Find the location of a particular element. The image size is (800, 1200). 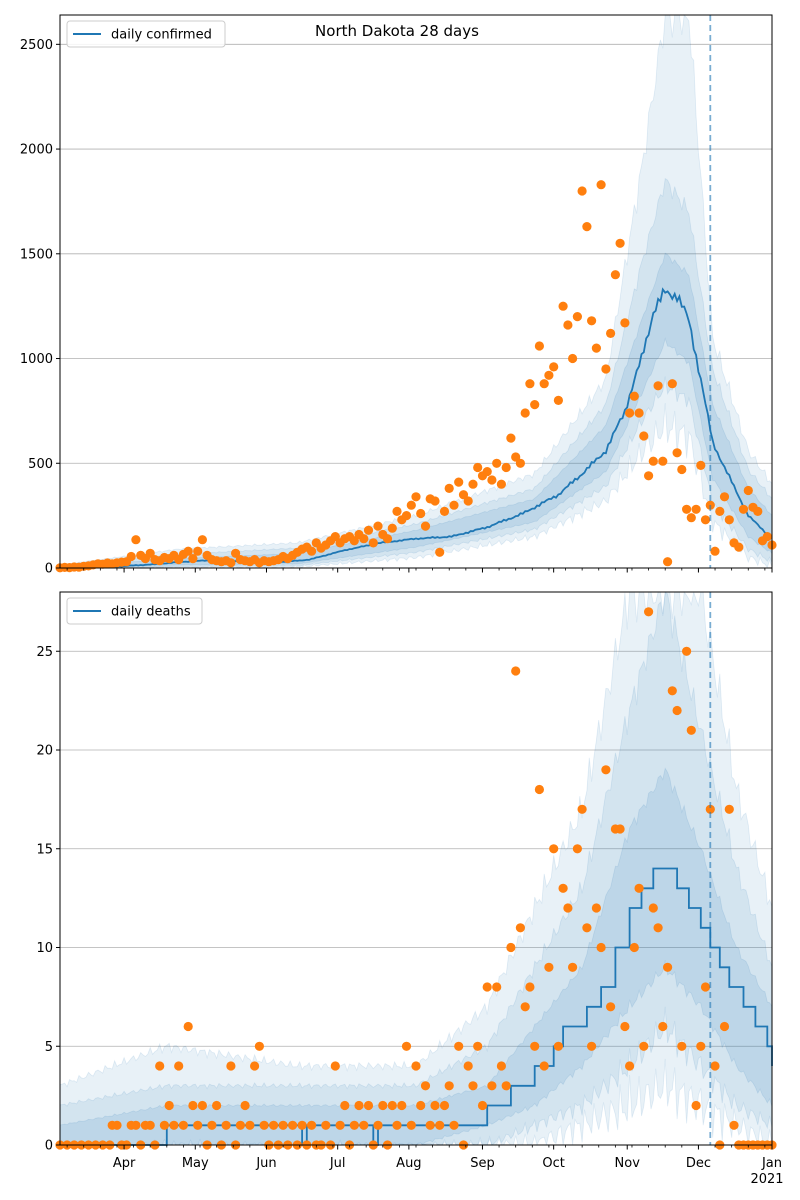

chart-title: North Dakota 28 days is located at coordinates (397, 31).